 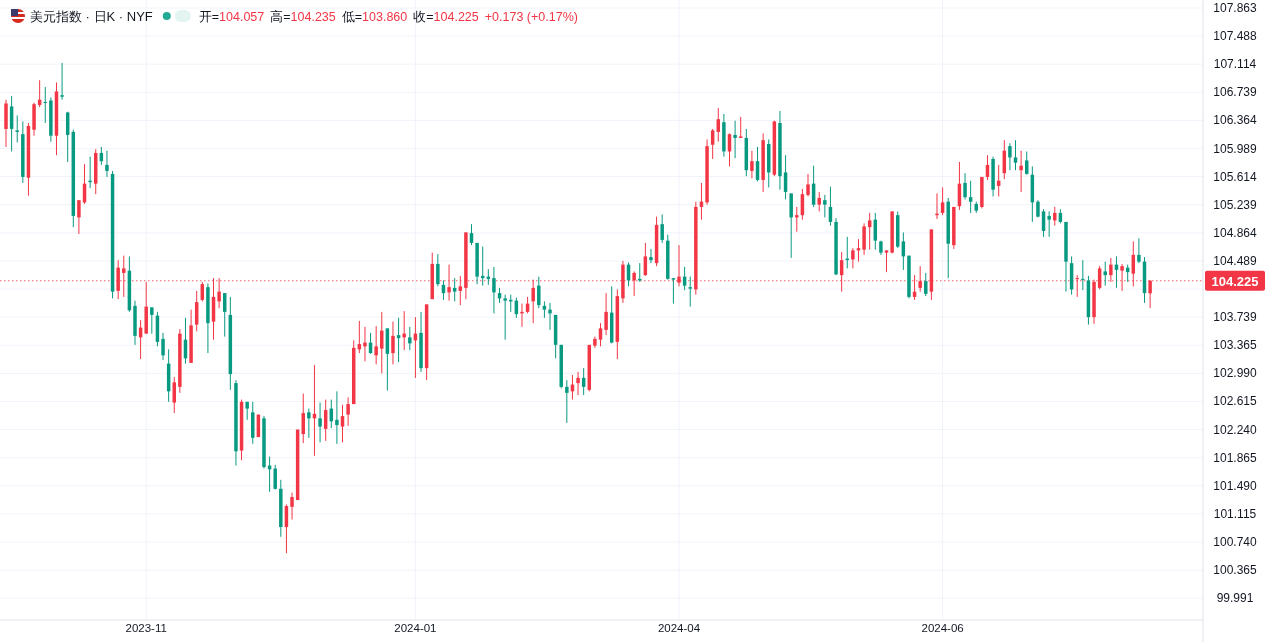 I want to click on ref-label: 104.225, so click(x=1235, y=280).